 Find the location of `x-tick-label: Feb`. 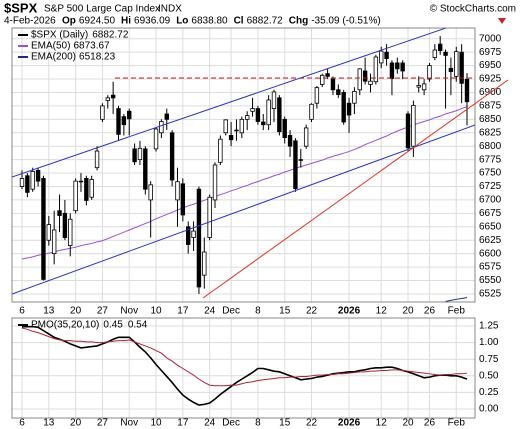

x-tick-label: Feb is located at coordinates (457, 311).